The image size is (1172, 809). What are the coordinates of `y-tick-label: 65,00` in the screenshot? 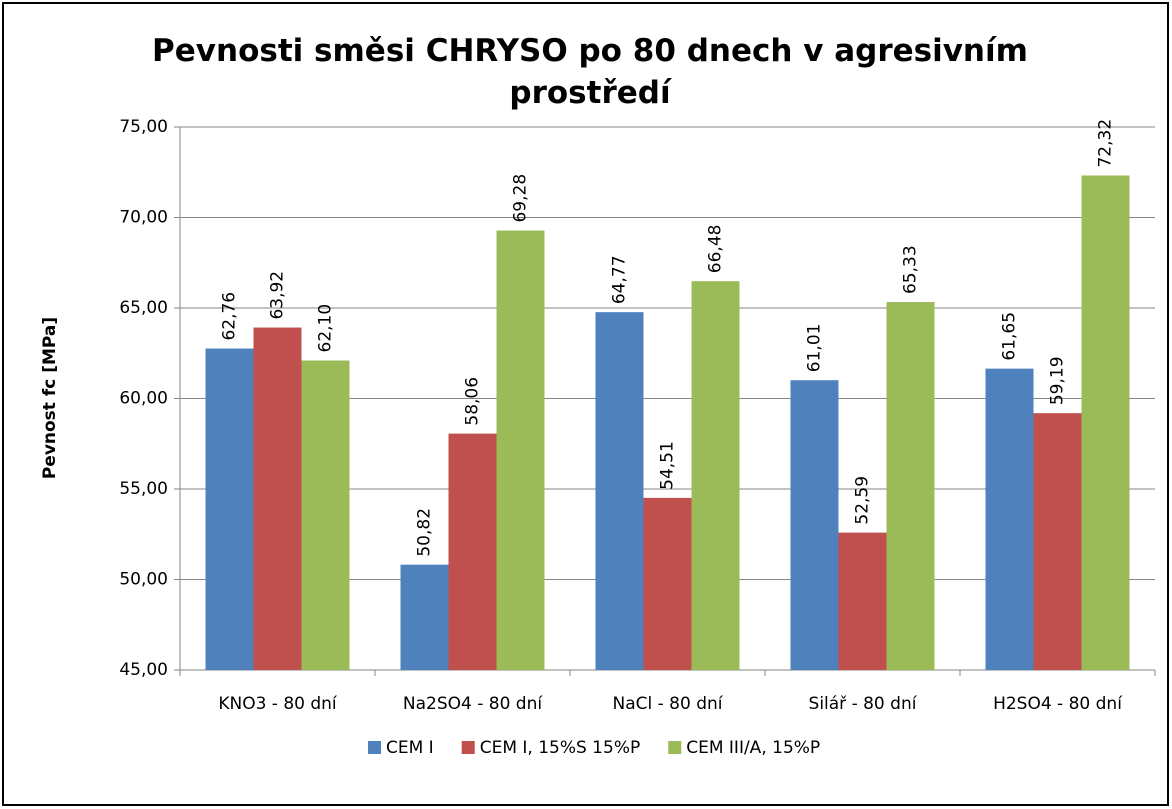 It's located at (143, 308).